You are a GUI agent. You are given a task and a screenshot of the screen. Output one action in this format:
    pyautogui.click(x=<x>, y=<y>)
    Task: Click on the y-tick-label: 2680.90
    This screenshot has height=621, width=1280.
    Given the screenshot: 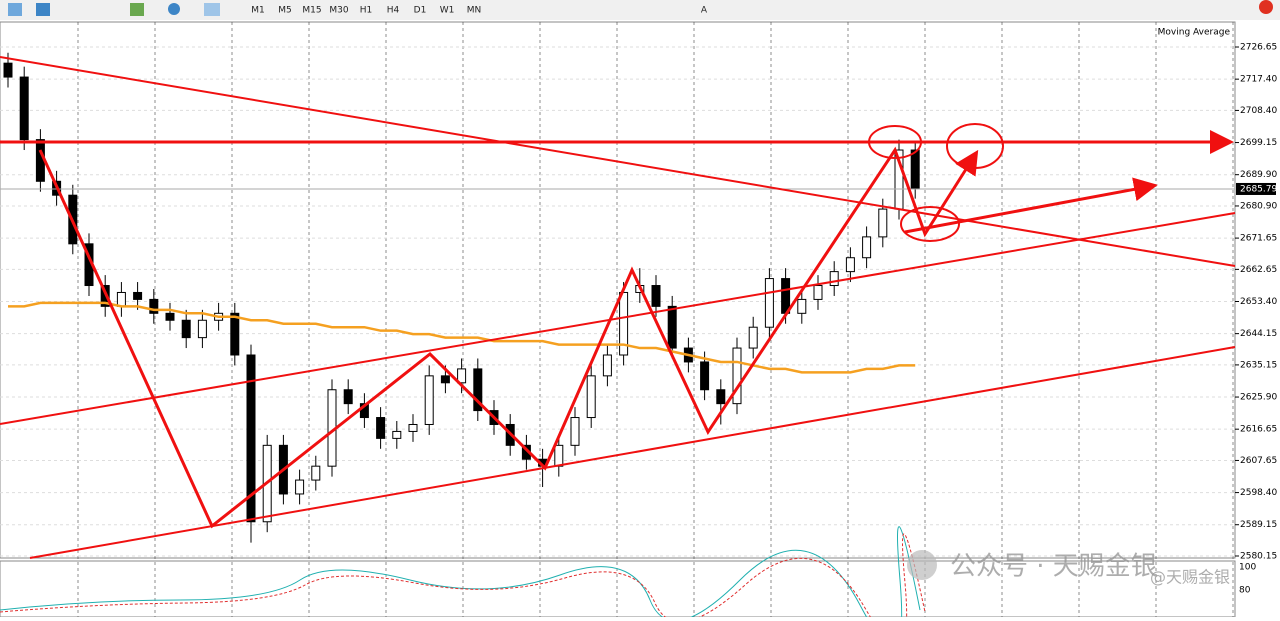 What is the action you would take?
    pyautogui.click(x=1258, y=206)
    